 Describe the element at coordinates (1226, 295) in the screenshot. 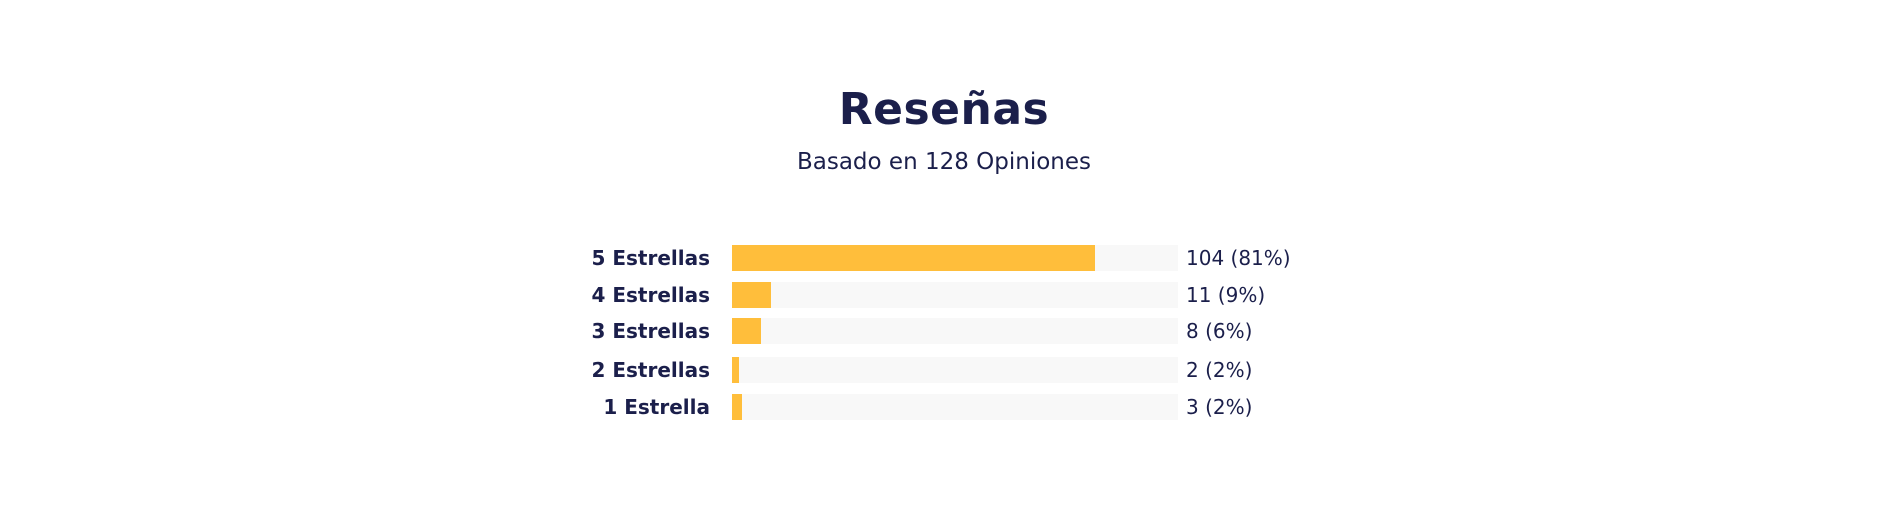

I see `rating-row-count: 11 (9%)` at that location.